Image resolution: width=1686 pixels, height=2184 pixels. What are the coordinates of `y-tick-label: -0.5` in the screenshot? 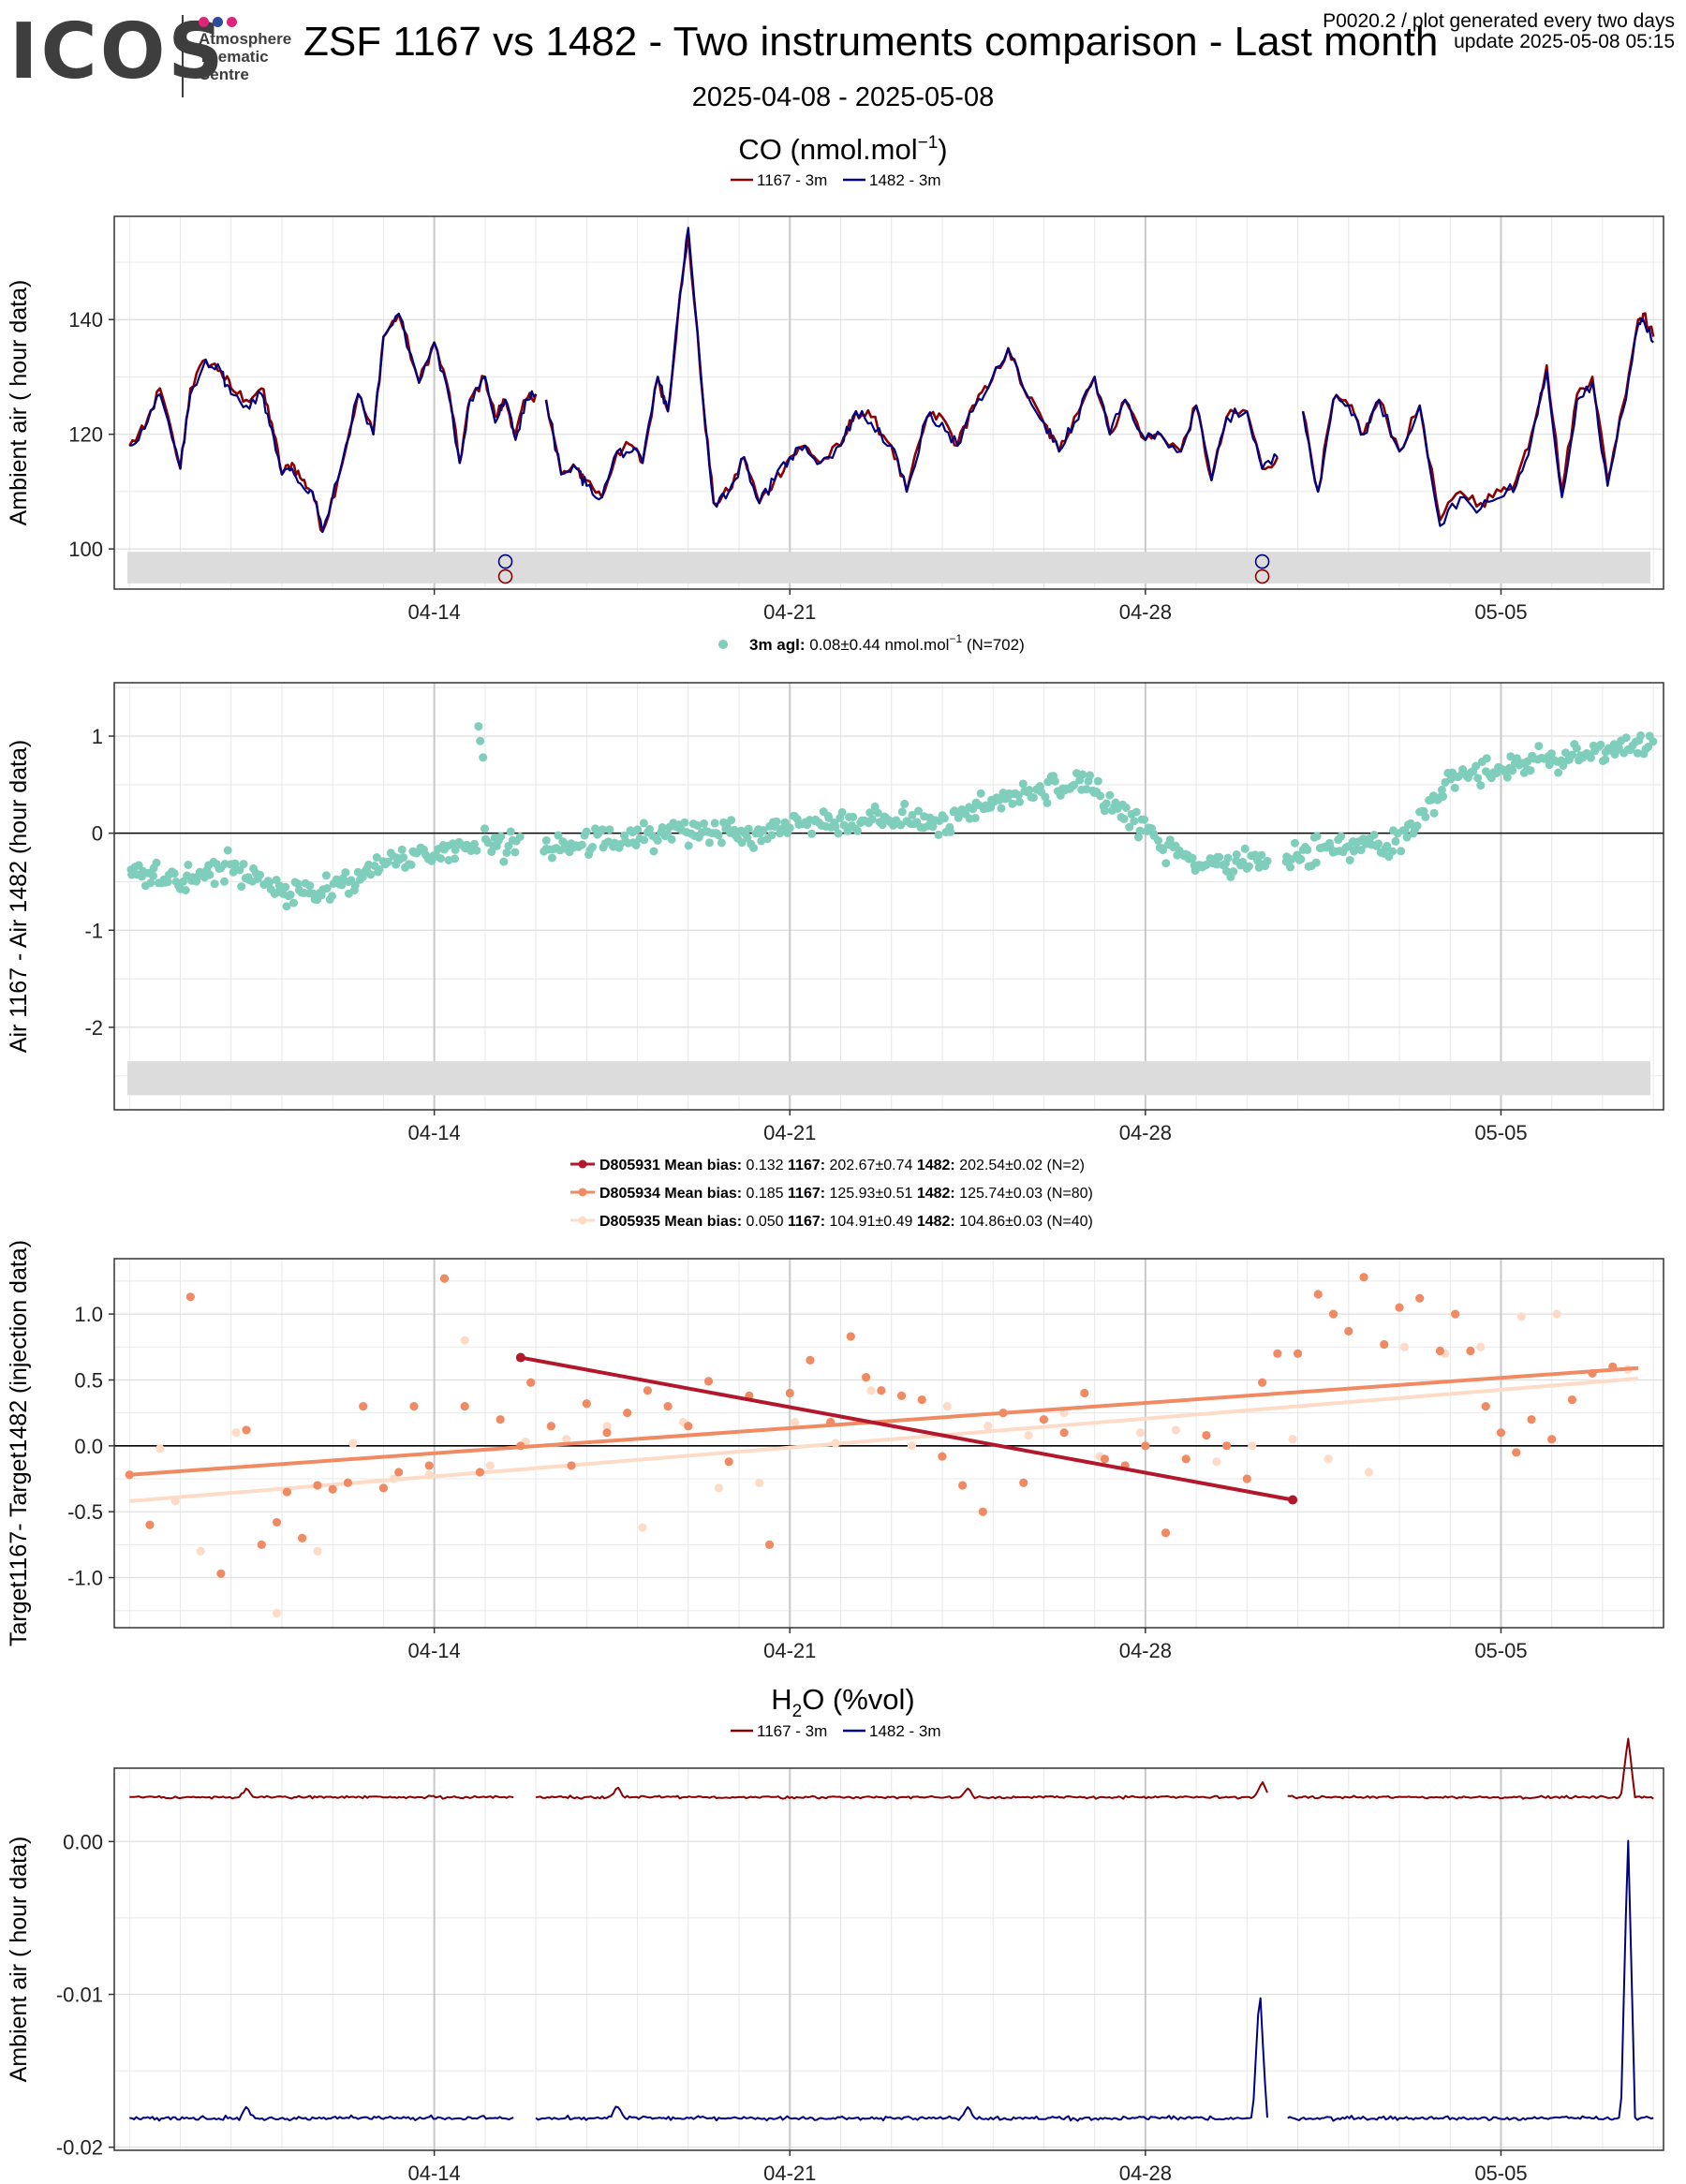 It's located at (85, 1512).